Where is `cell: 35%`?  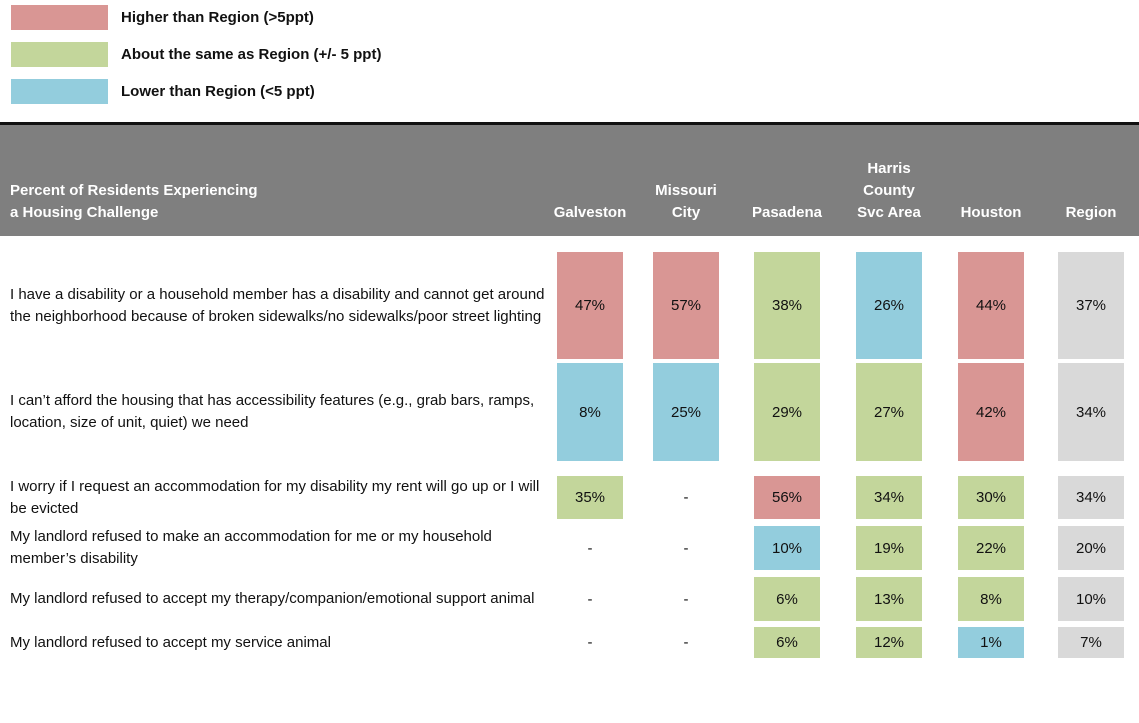 cell: 35% is located at coordinates (590, 497).